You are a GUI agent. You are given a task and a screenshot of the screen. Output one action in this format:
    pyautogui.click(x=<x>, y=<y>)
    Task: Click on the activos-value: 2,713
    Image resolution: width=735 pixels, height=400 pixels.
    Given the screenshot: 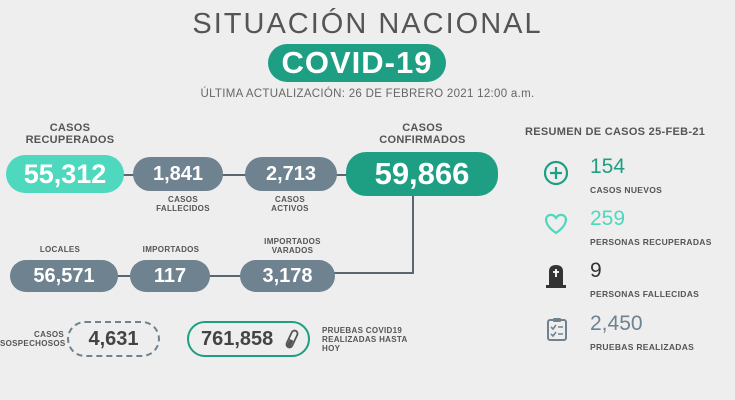 What is the action you would take?
    pyautogui.click(x=291, y=174)
    